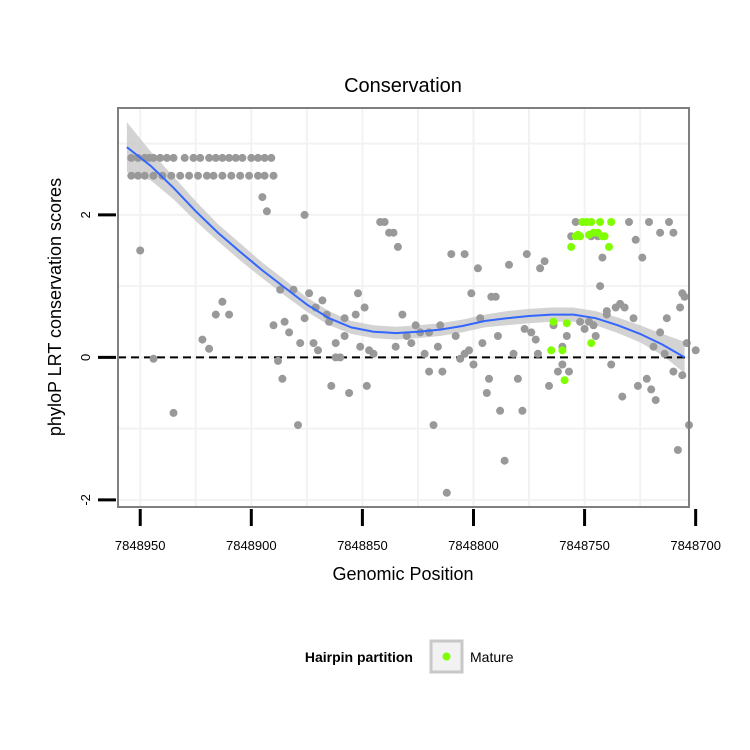 The width and height of the screenshot is (750, 750). I want to click on chart-title: Conservation, so click(403, 86).